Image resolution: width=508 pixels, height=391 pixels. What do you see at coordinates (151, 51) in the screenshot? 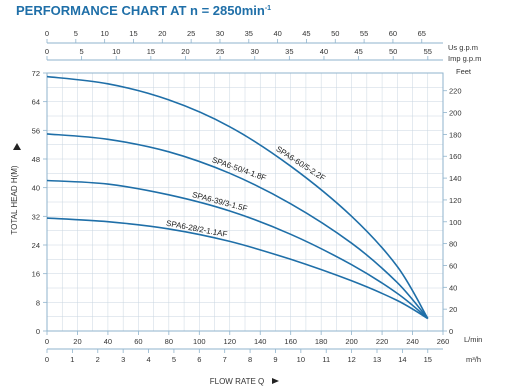
I see `imp-gpm-tick-label: 15` at bounding box center [151, 51].